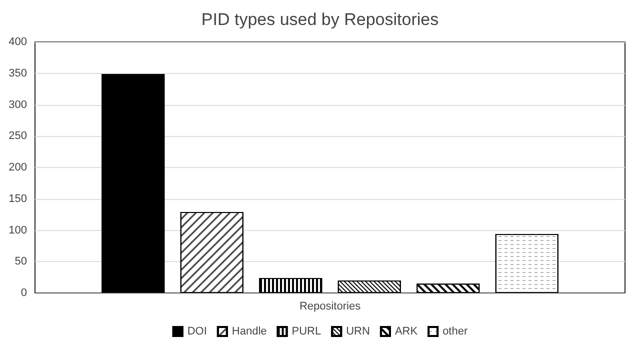 The width and height of the screenshot is (640, 346). I want to click on legend-label: PURL, so click(307, 332).